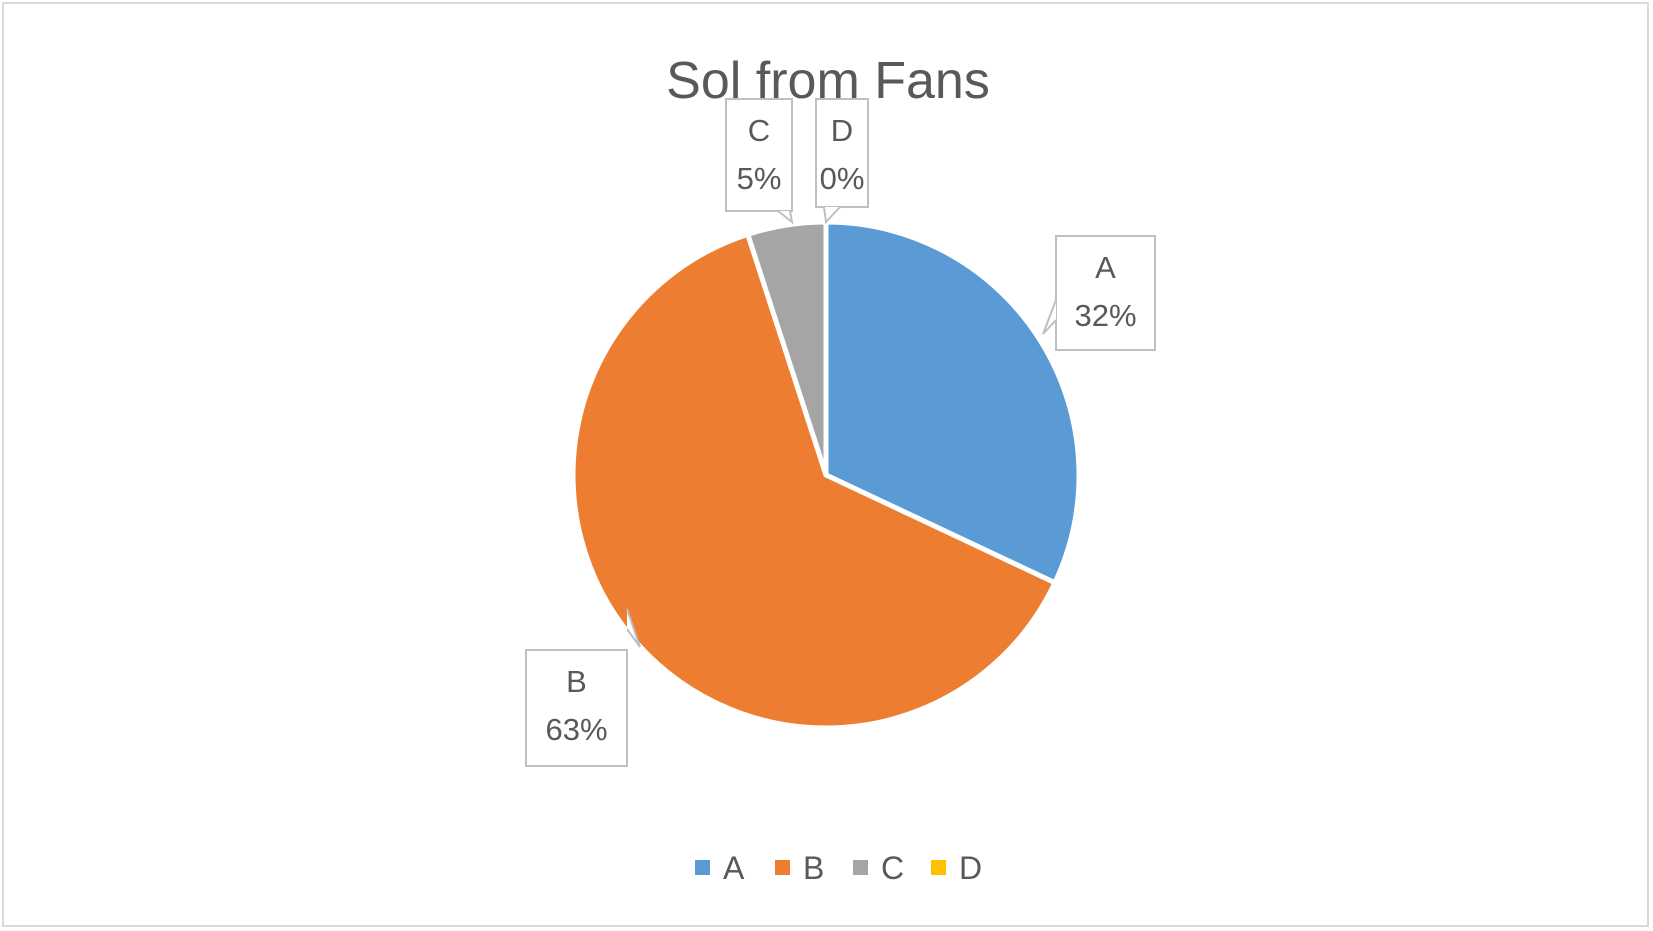 Image resolution: width=1653 pixels, height=931 pixels. I want to click on data-label-value: 0%, so click(842, 178).